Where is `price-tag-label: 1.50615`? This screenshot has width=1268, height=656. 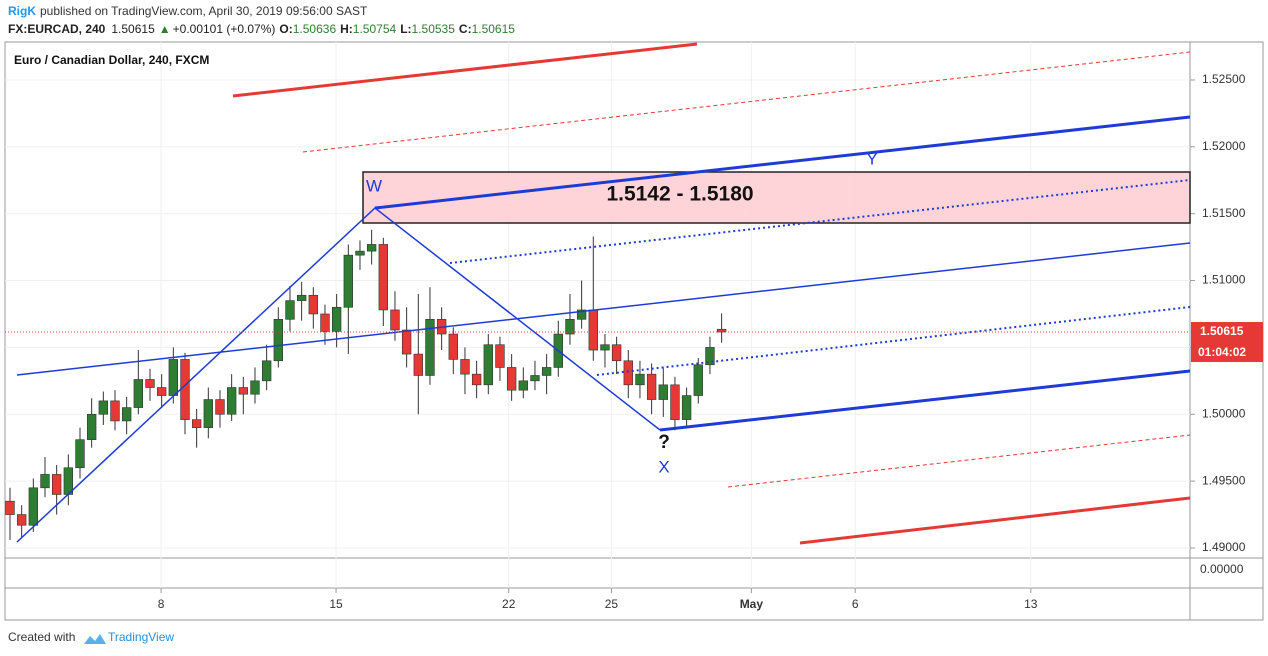
price-tag-label: 1.50615 is located at coordinates (1222, 331).